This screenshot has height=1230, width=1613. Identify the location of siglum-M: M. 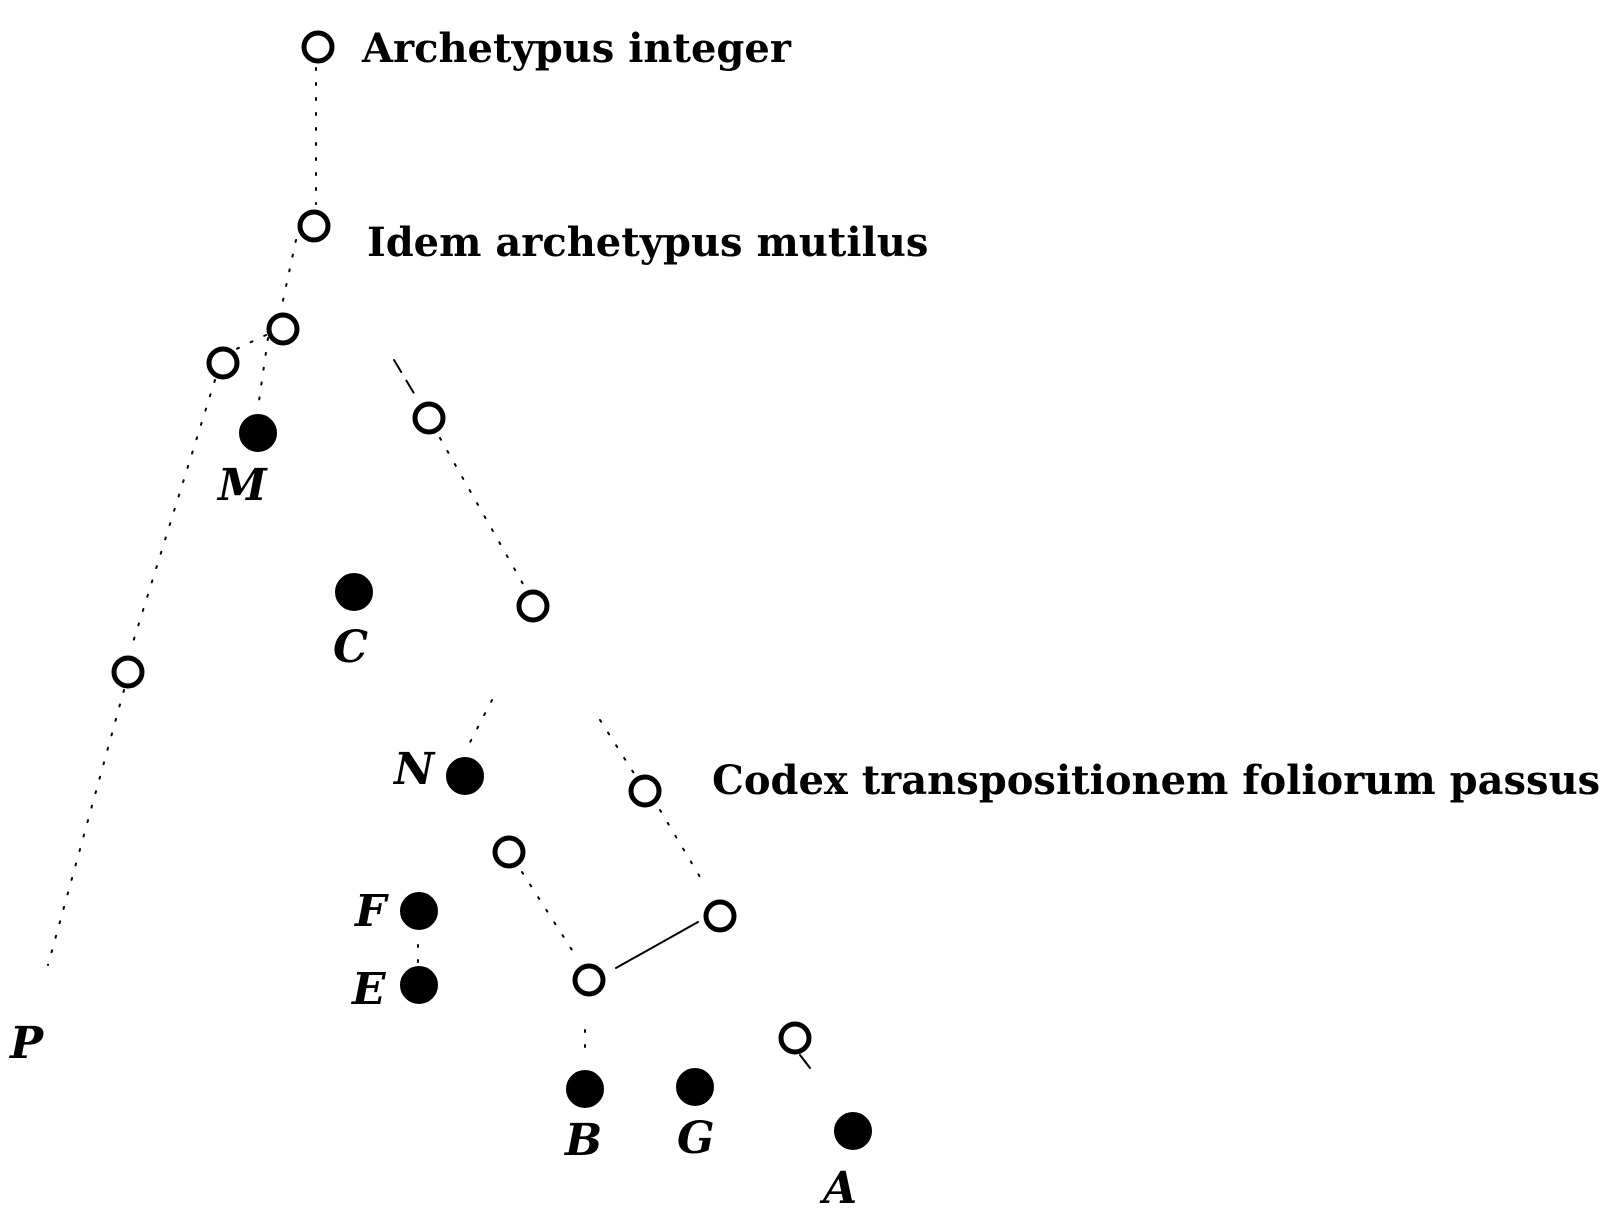
(242, 485).